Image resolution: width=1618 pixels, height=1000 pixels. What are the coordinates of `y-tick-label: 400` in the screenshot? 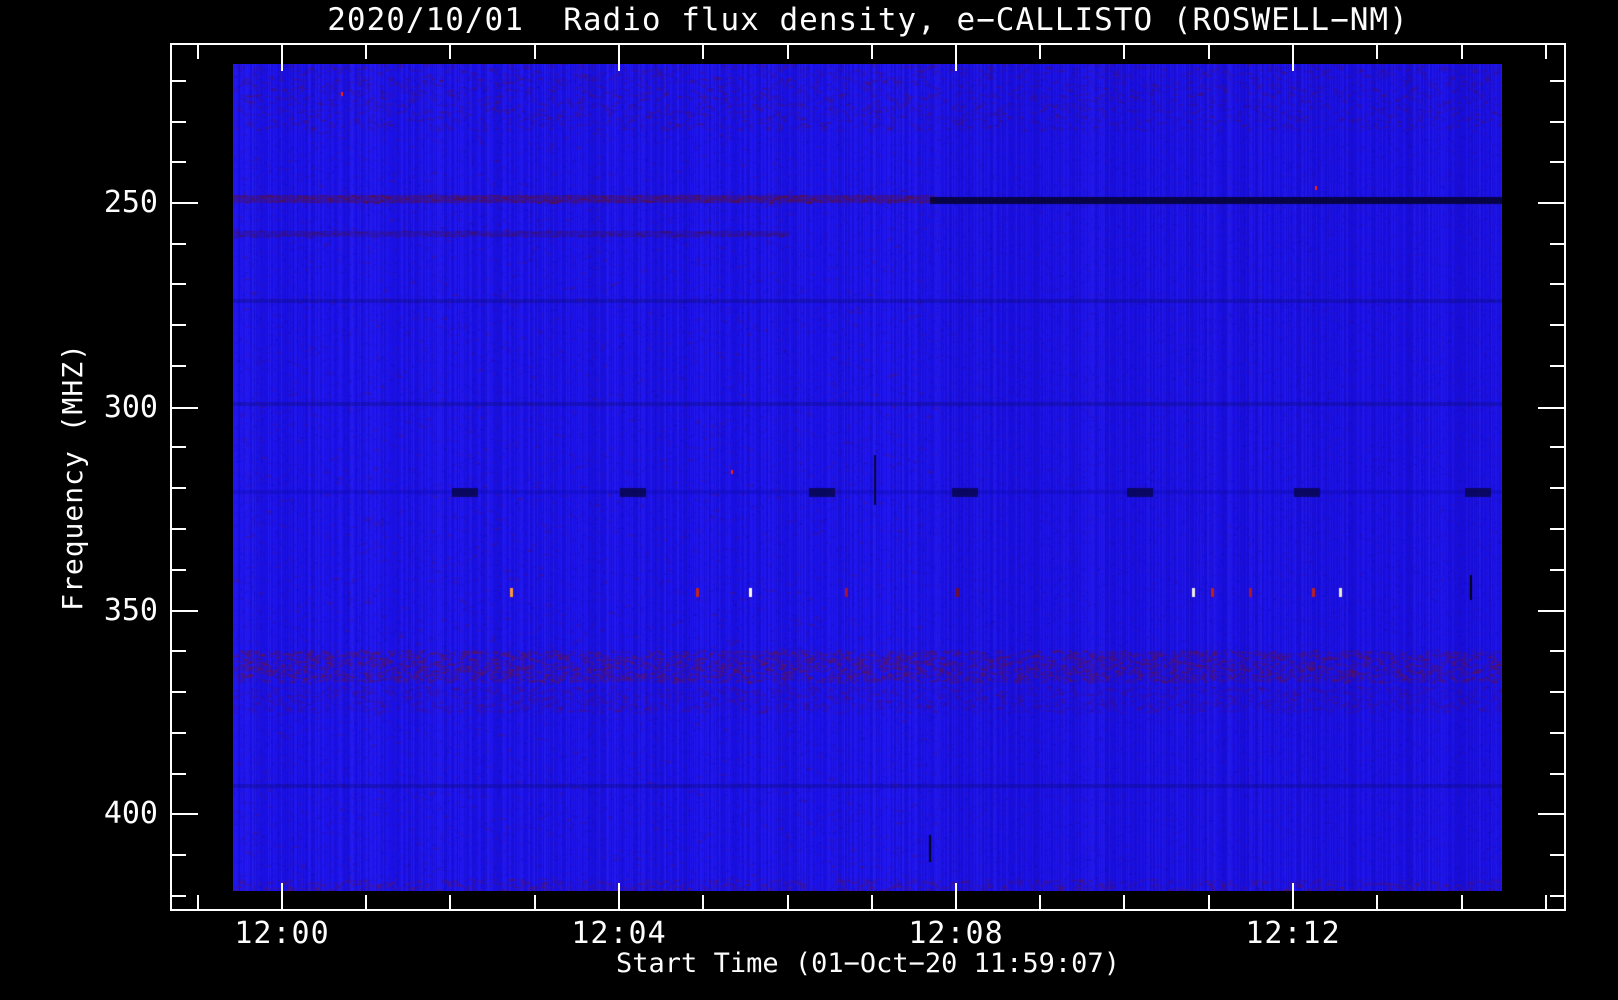 It's located at (130, 813).